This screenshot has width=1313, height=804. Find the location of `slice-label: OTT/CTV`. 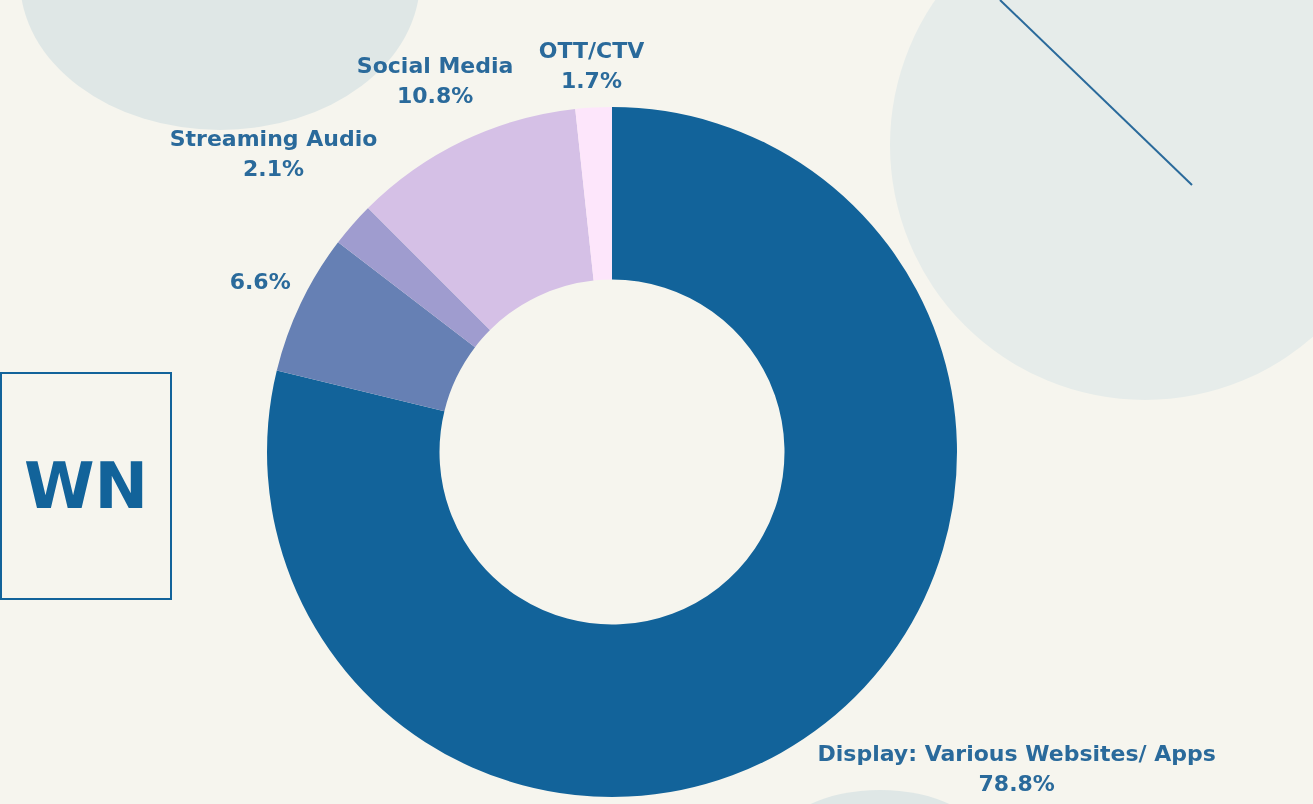

slice-label: OTT/CTV is located at coordinates (591, 51).